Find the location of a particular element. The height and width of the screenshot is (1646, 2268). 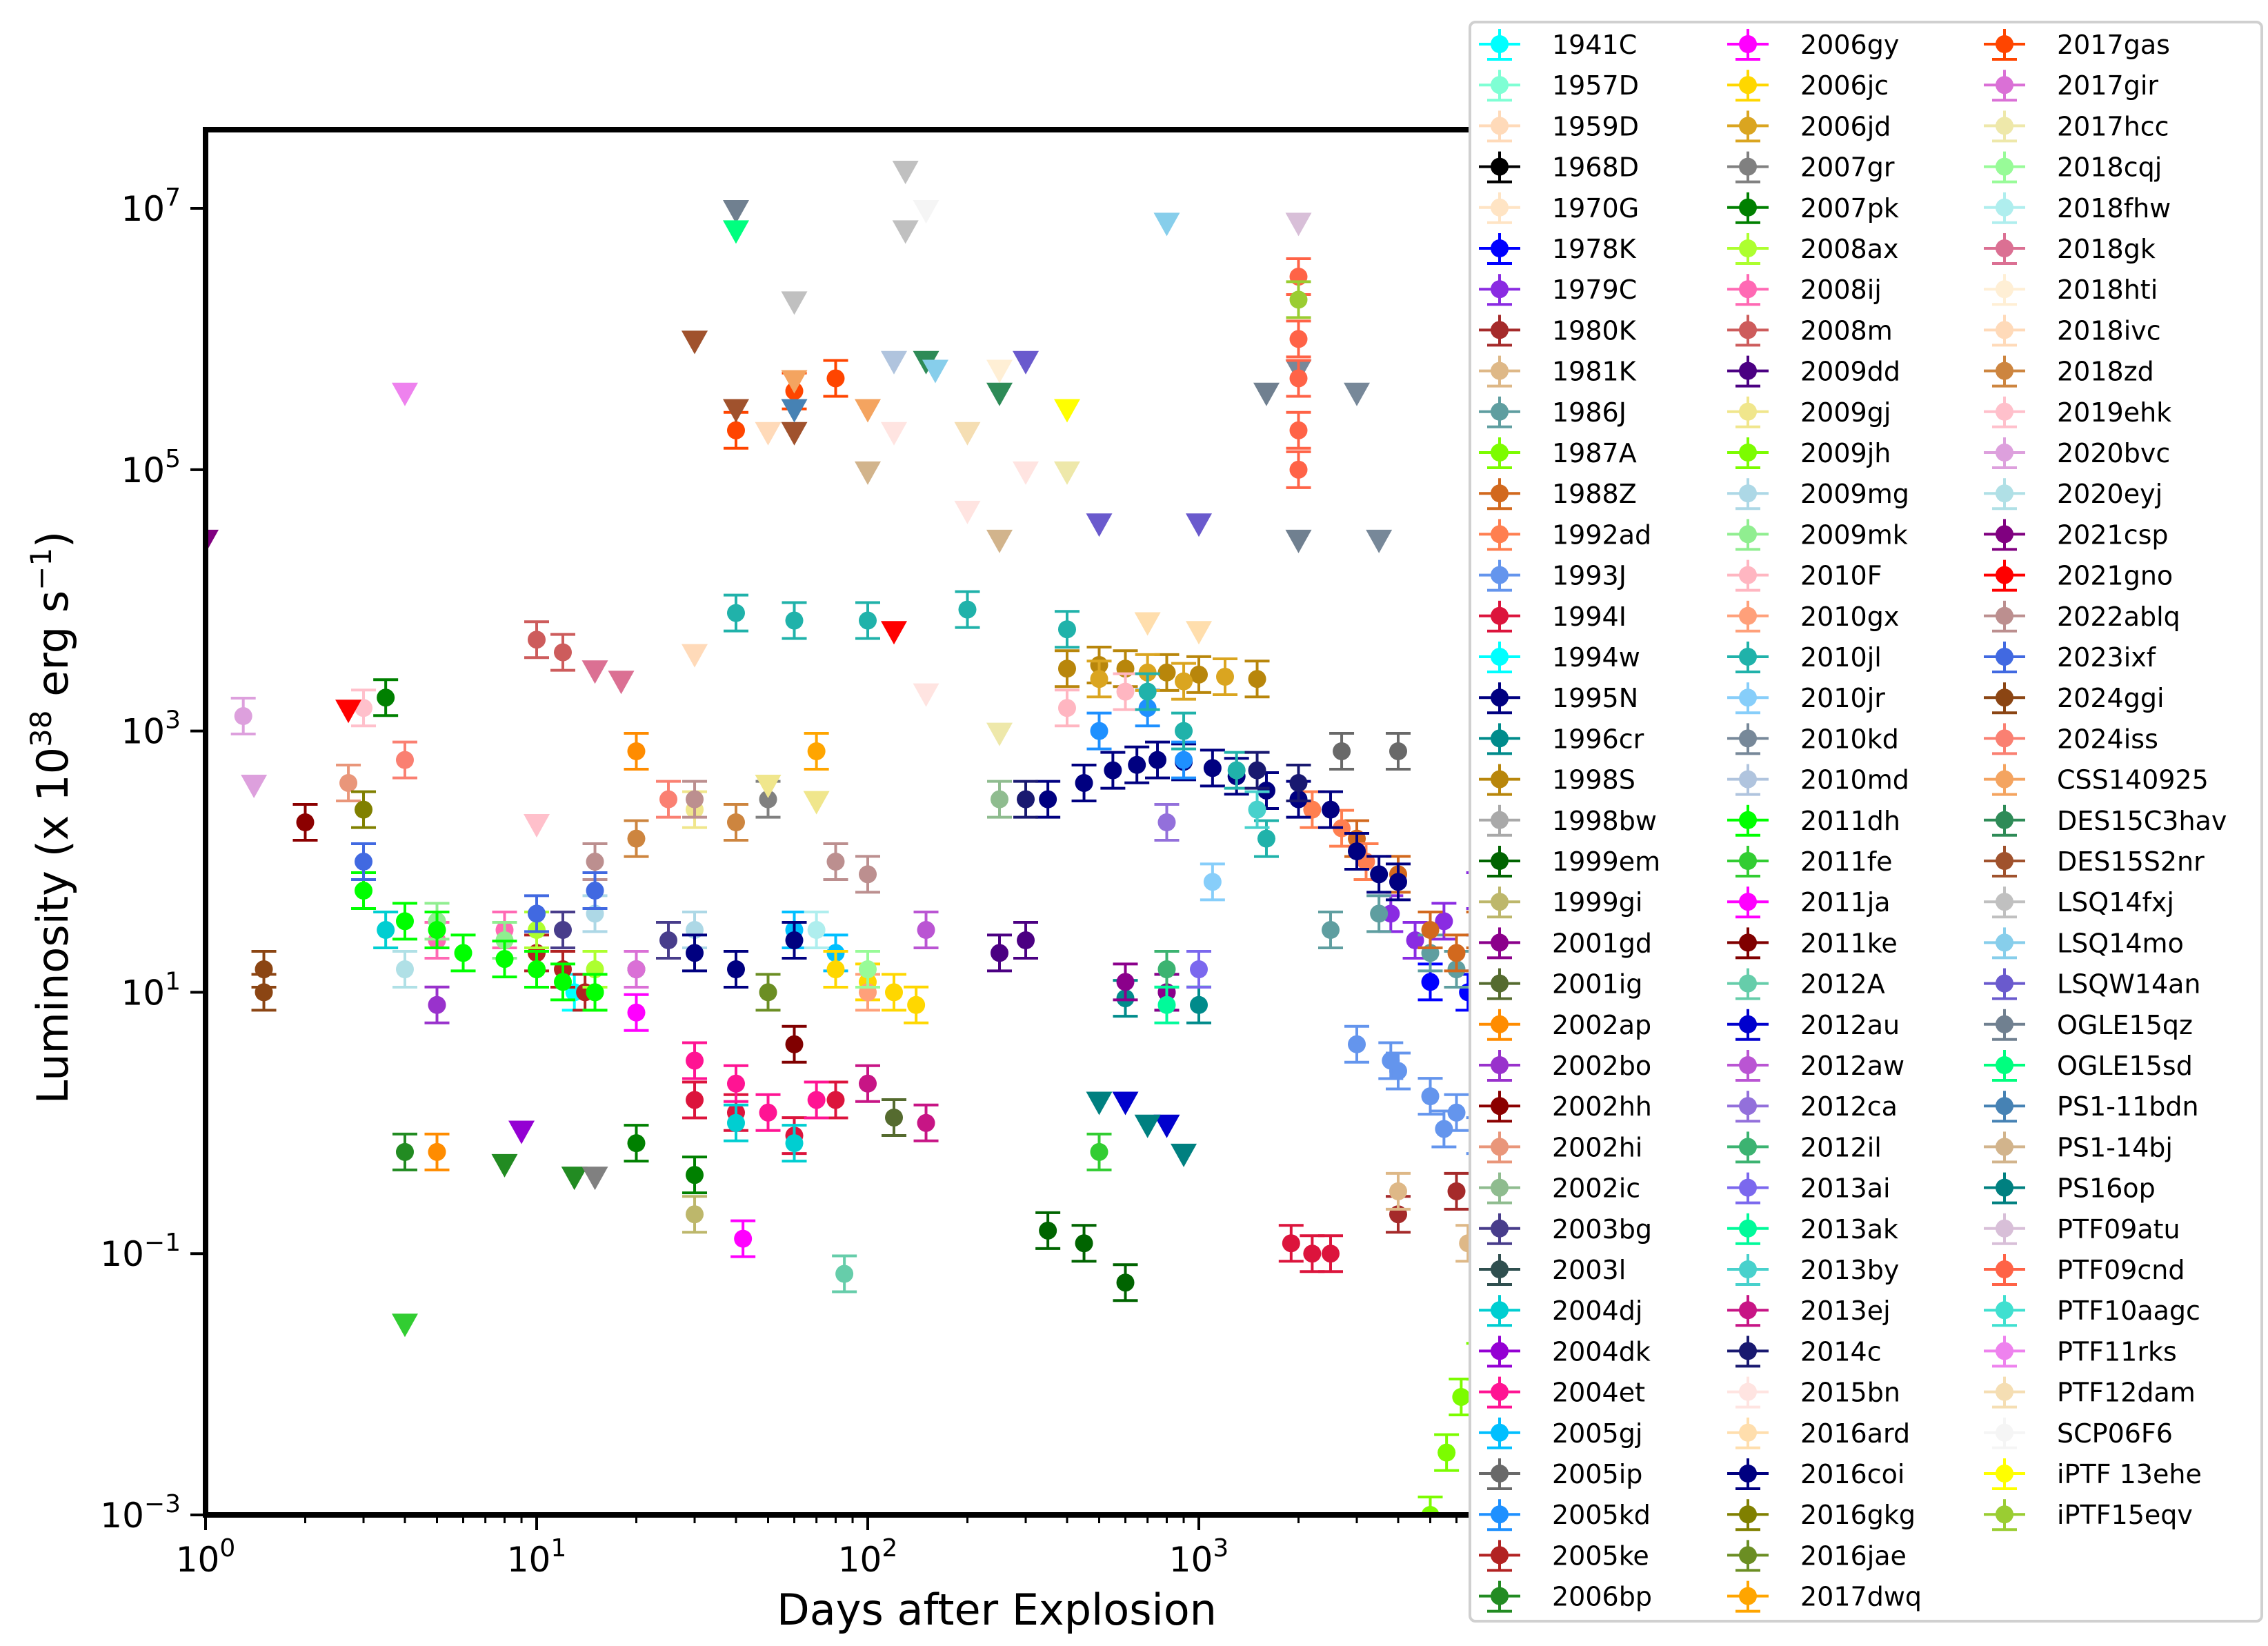

tick-exponent: 1 is located at coordinates (558, 1548).